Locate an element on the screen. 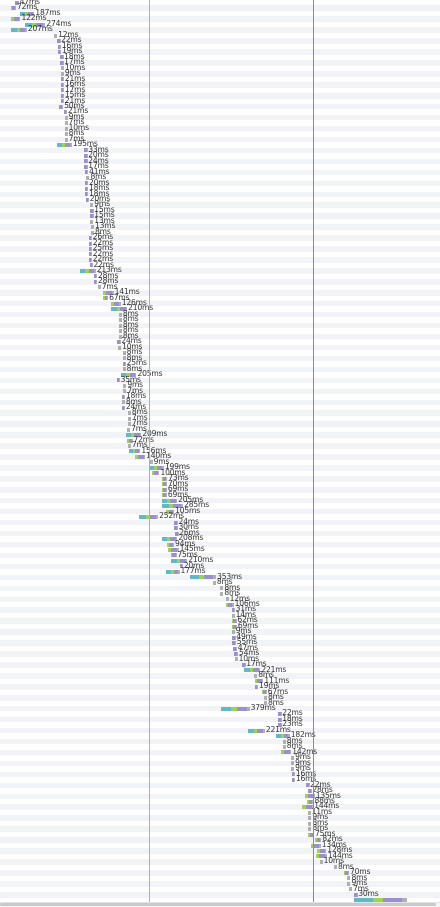 The image size is (440, 907). request-row: 207ms is located at coordinates (220, 28).